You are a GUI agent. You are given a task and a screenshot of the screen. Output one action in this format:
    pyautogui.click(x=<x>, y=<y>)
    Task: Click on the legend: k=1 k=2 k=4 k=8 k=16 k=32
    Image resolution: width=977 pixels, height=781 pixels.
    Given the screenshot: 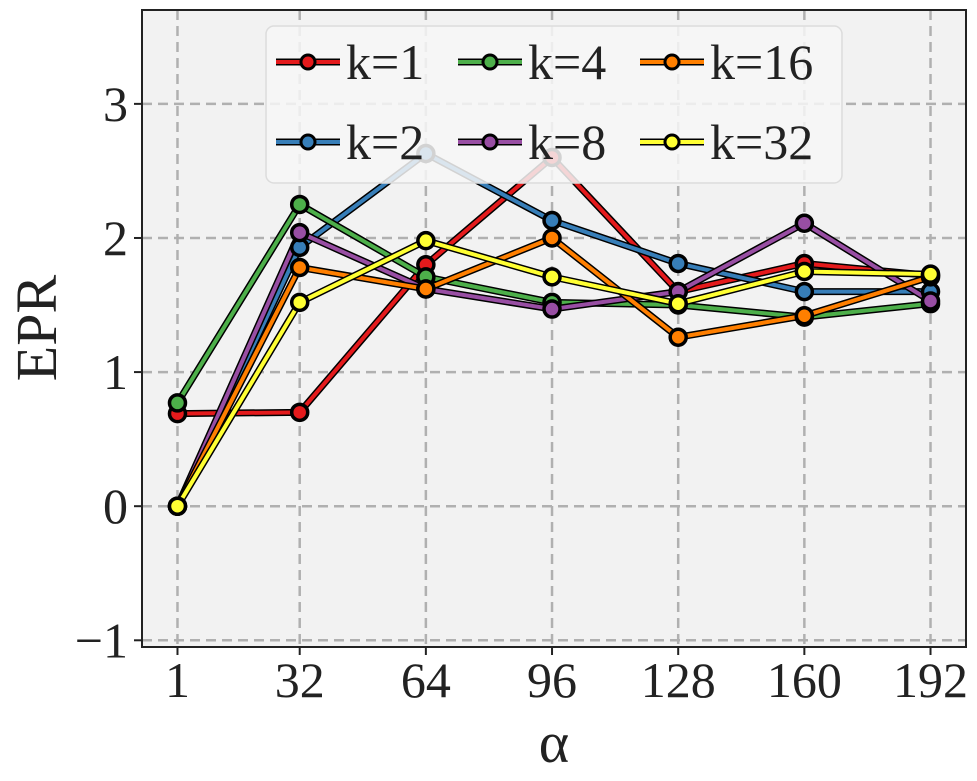 What is the action you would take?
    pyautogui.click(x=554, y=104)
    